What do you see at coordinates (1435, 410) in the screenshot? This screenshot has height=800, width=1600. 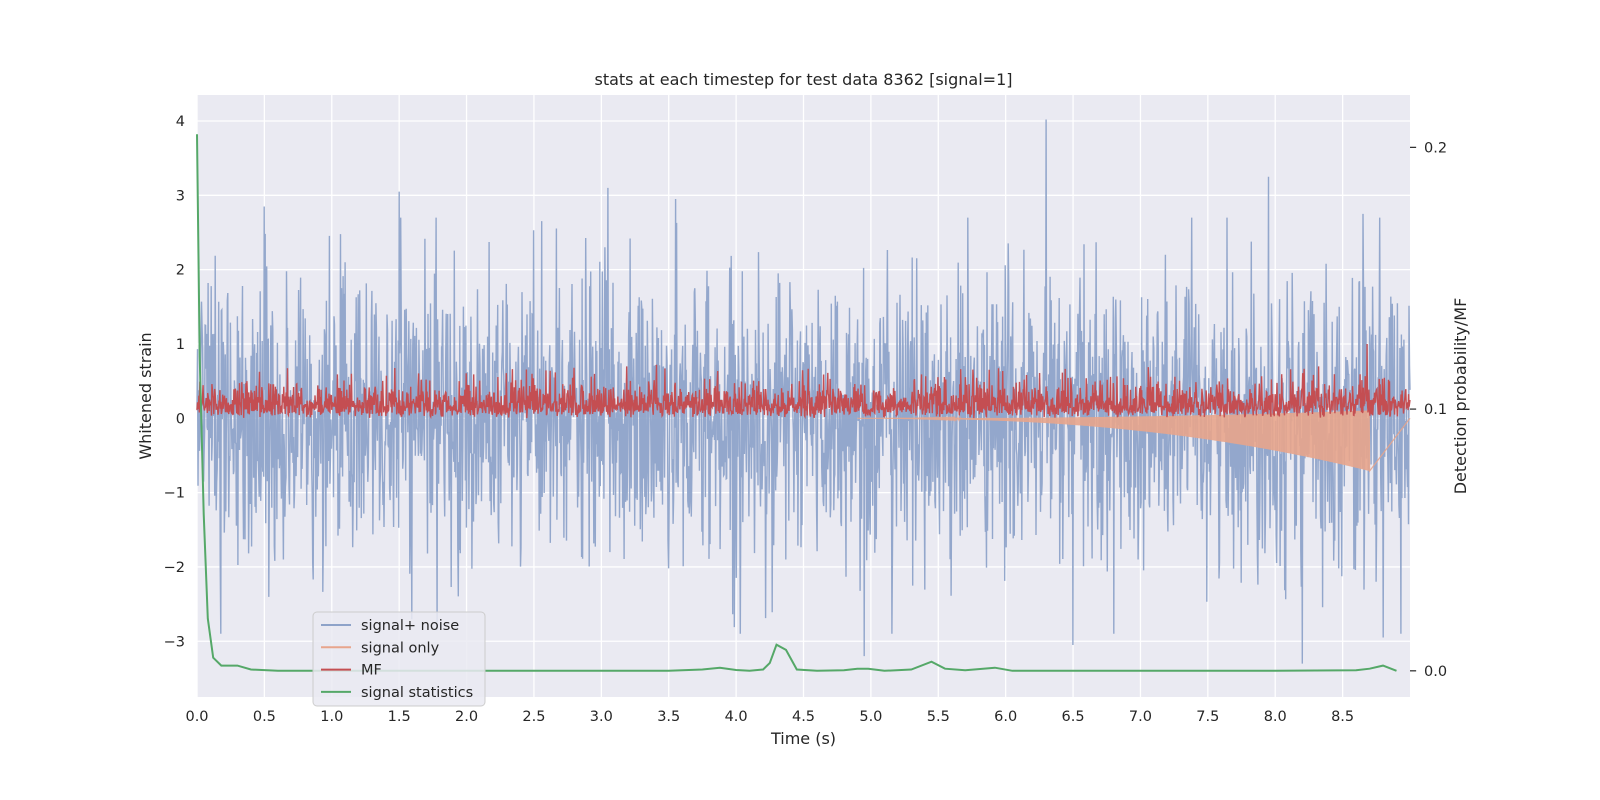 I see `y-right-tick-label: 0.1` at bounding box center [1435, 410].